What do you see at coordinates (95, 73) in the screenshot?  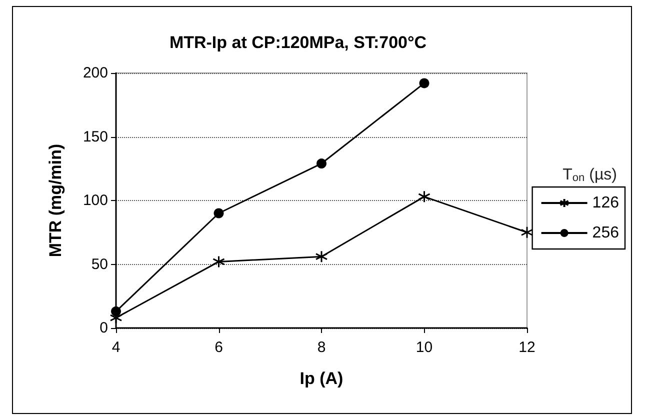 I see `y-tick-label: 200` at bounding box center [95, 73].